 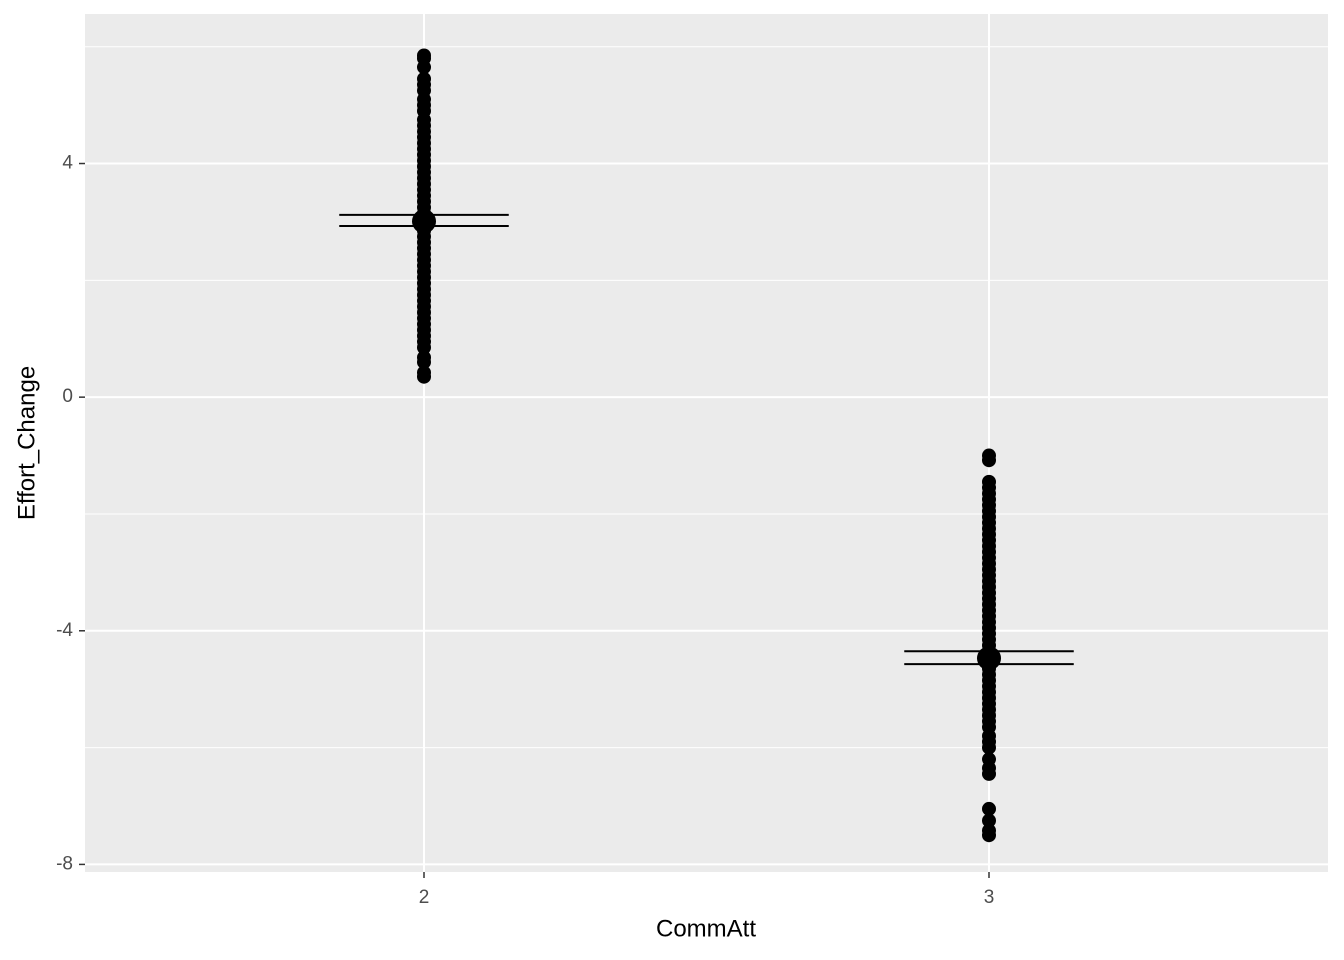 What do you see at coordinates (706, 928) in the screenshot?
I see `x-axis-title: CommAtt` at bounding box center [706, 928].